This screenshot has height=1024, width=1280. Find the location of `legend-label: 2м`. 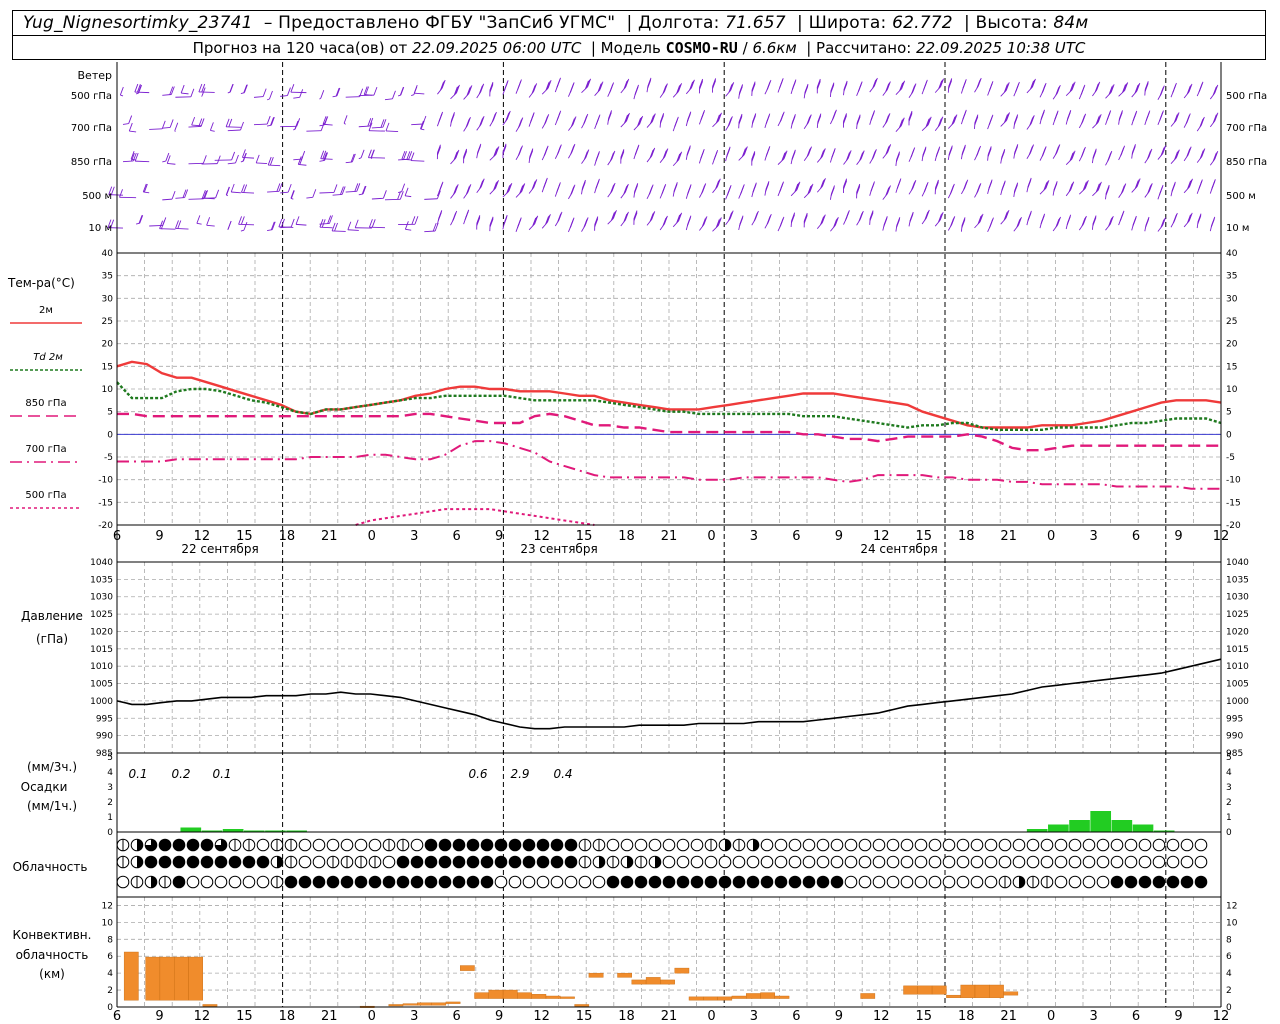

legend-label: 2м is located at coordinates (46, 310).